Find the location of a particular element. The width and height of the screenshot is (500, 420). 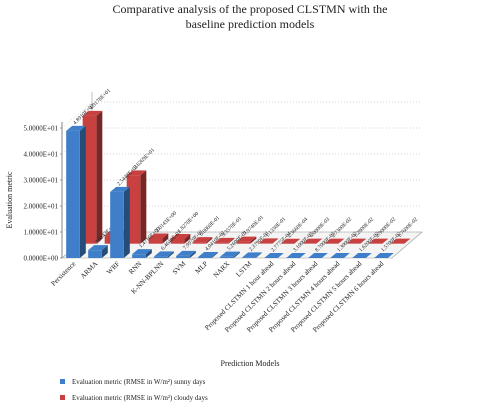

y-tick-label: 1.0000E+01 is located at coordinates (41, 233).